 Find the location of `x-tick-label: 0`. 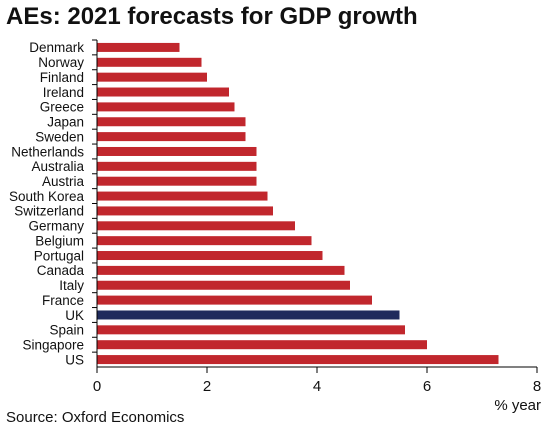

x-tick-label: 0 is located at coordinates (97, 386).